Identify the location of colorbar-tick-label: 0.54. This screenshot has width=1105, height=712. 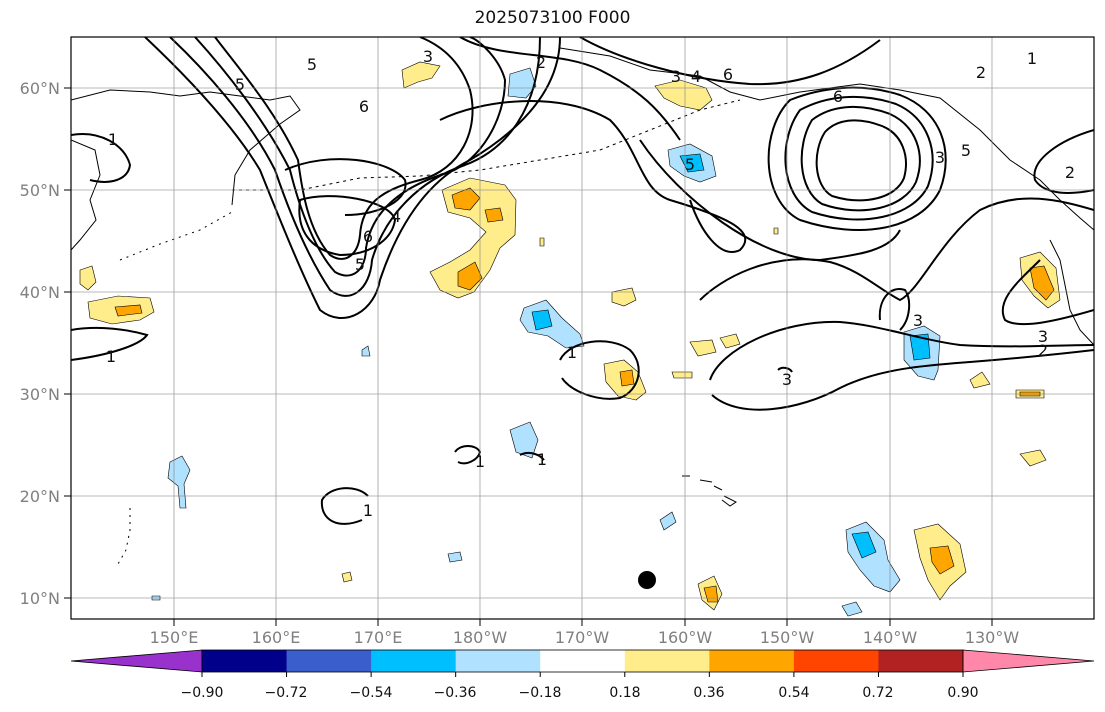
(793, 693).